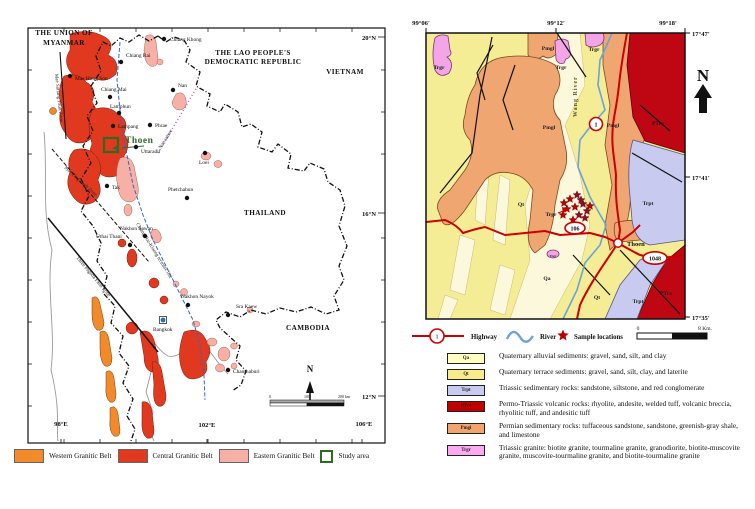 The image size is (755, 509). What do you see at coordinates (197, 297) in the screenshot?
I see `city-label-nakhon-nayok: Nakhon Nayok` at bounding box center [197, 297].